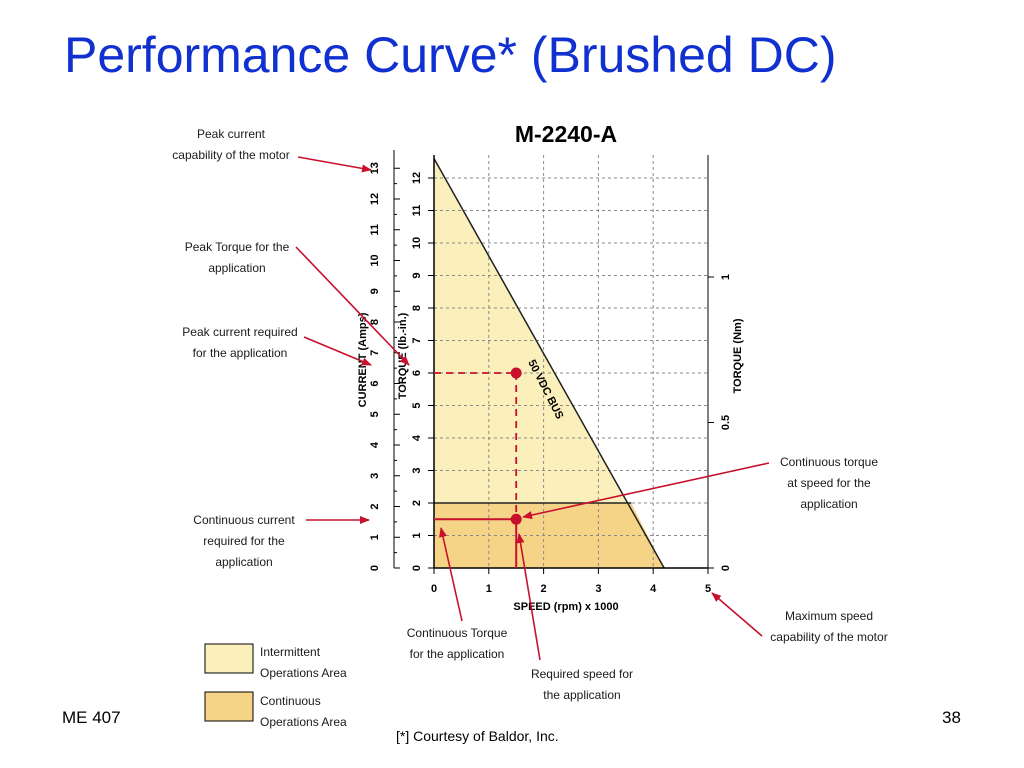  I want to click on annotation-peak-torque: Peak Torque for the, so click(237, 247).